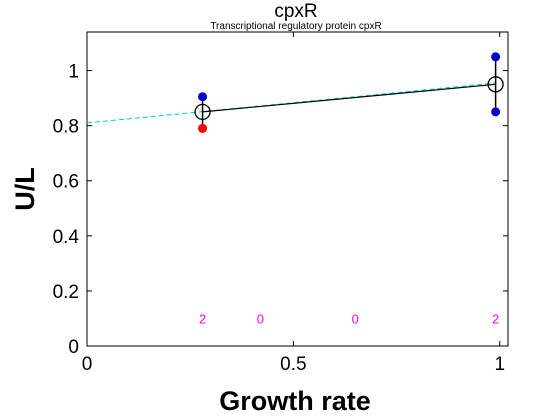 The width and height of the screenshot is (560, 420). Describe the element at coordinates (66, 182) in the screenshot. I see `y-tick-label: 0.6` at that location.